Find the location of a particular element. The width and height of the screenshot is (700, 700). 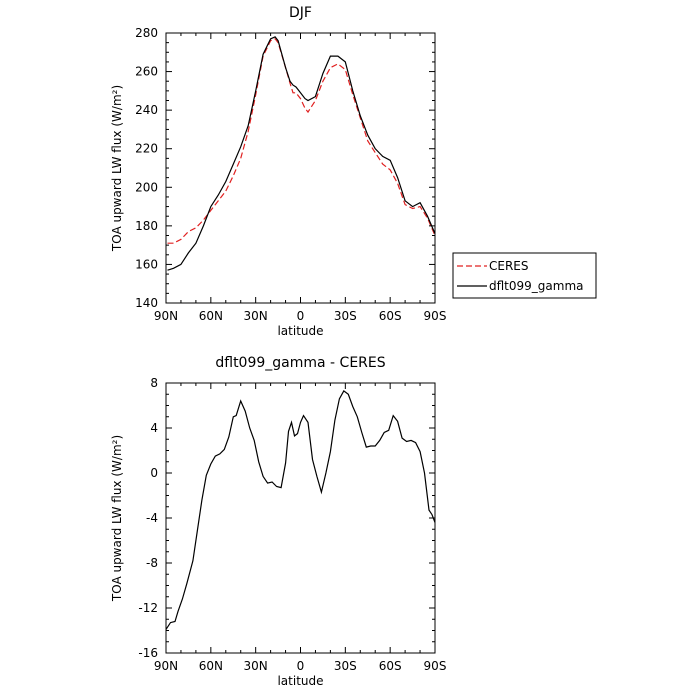

y-tick-label: 200 is located at coordinates (146, 187).